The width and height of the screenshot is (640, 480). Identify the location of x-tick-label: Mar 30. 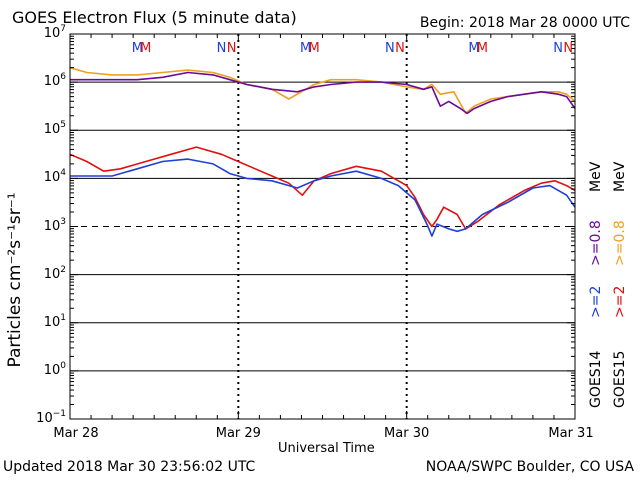
(407, 433).